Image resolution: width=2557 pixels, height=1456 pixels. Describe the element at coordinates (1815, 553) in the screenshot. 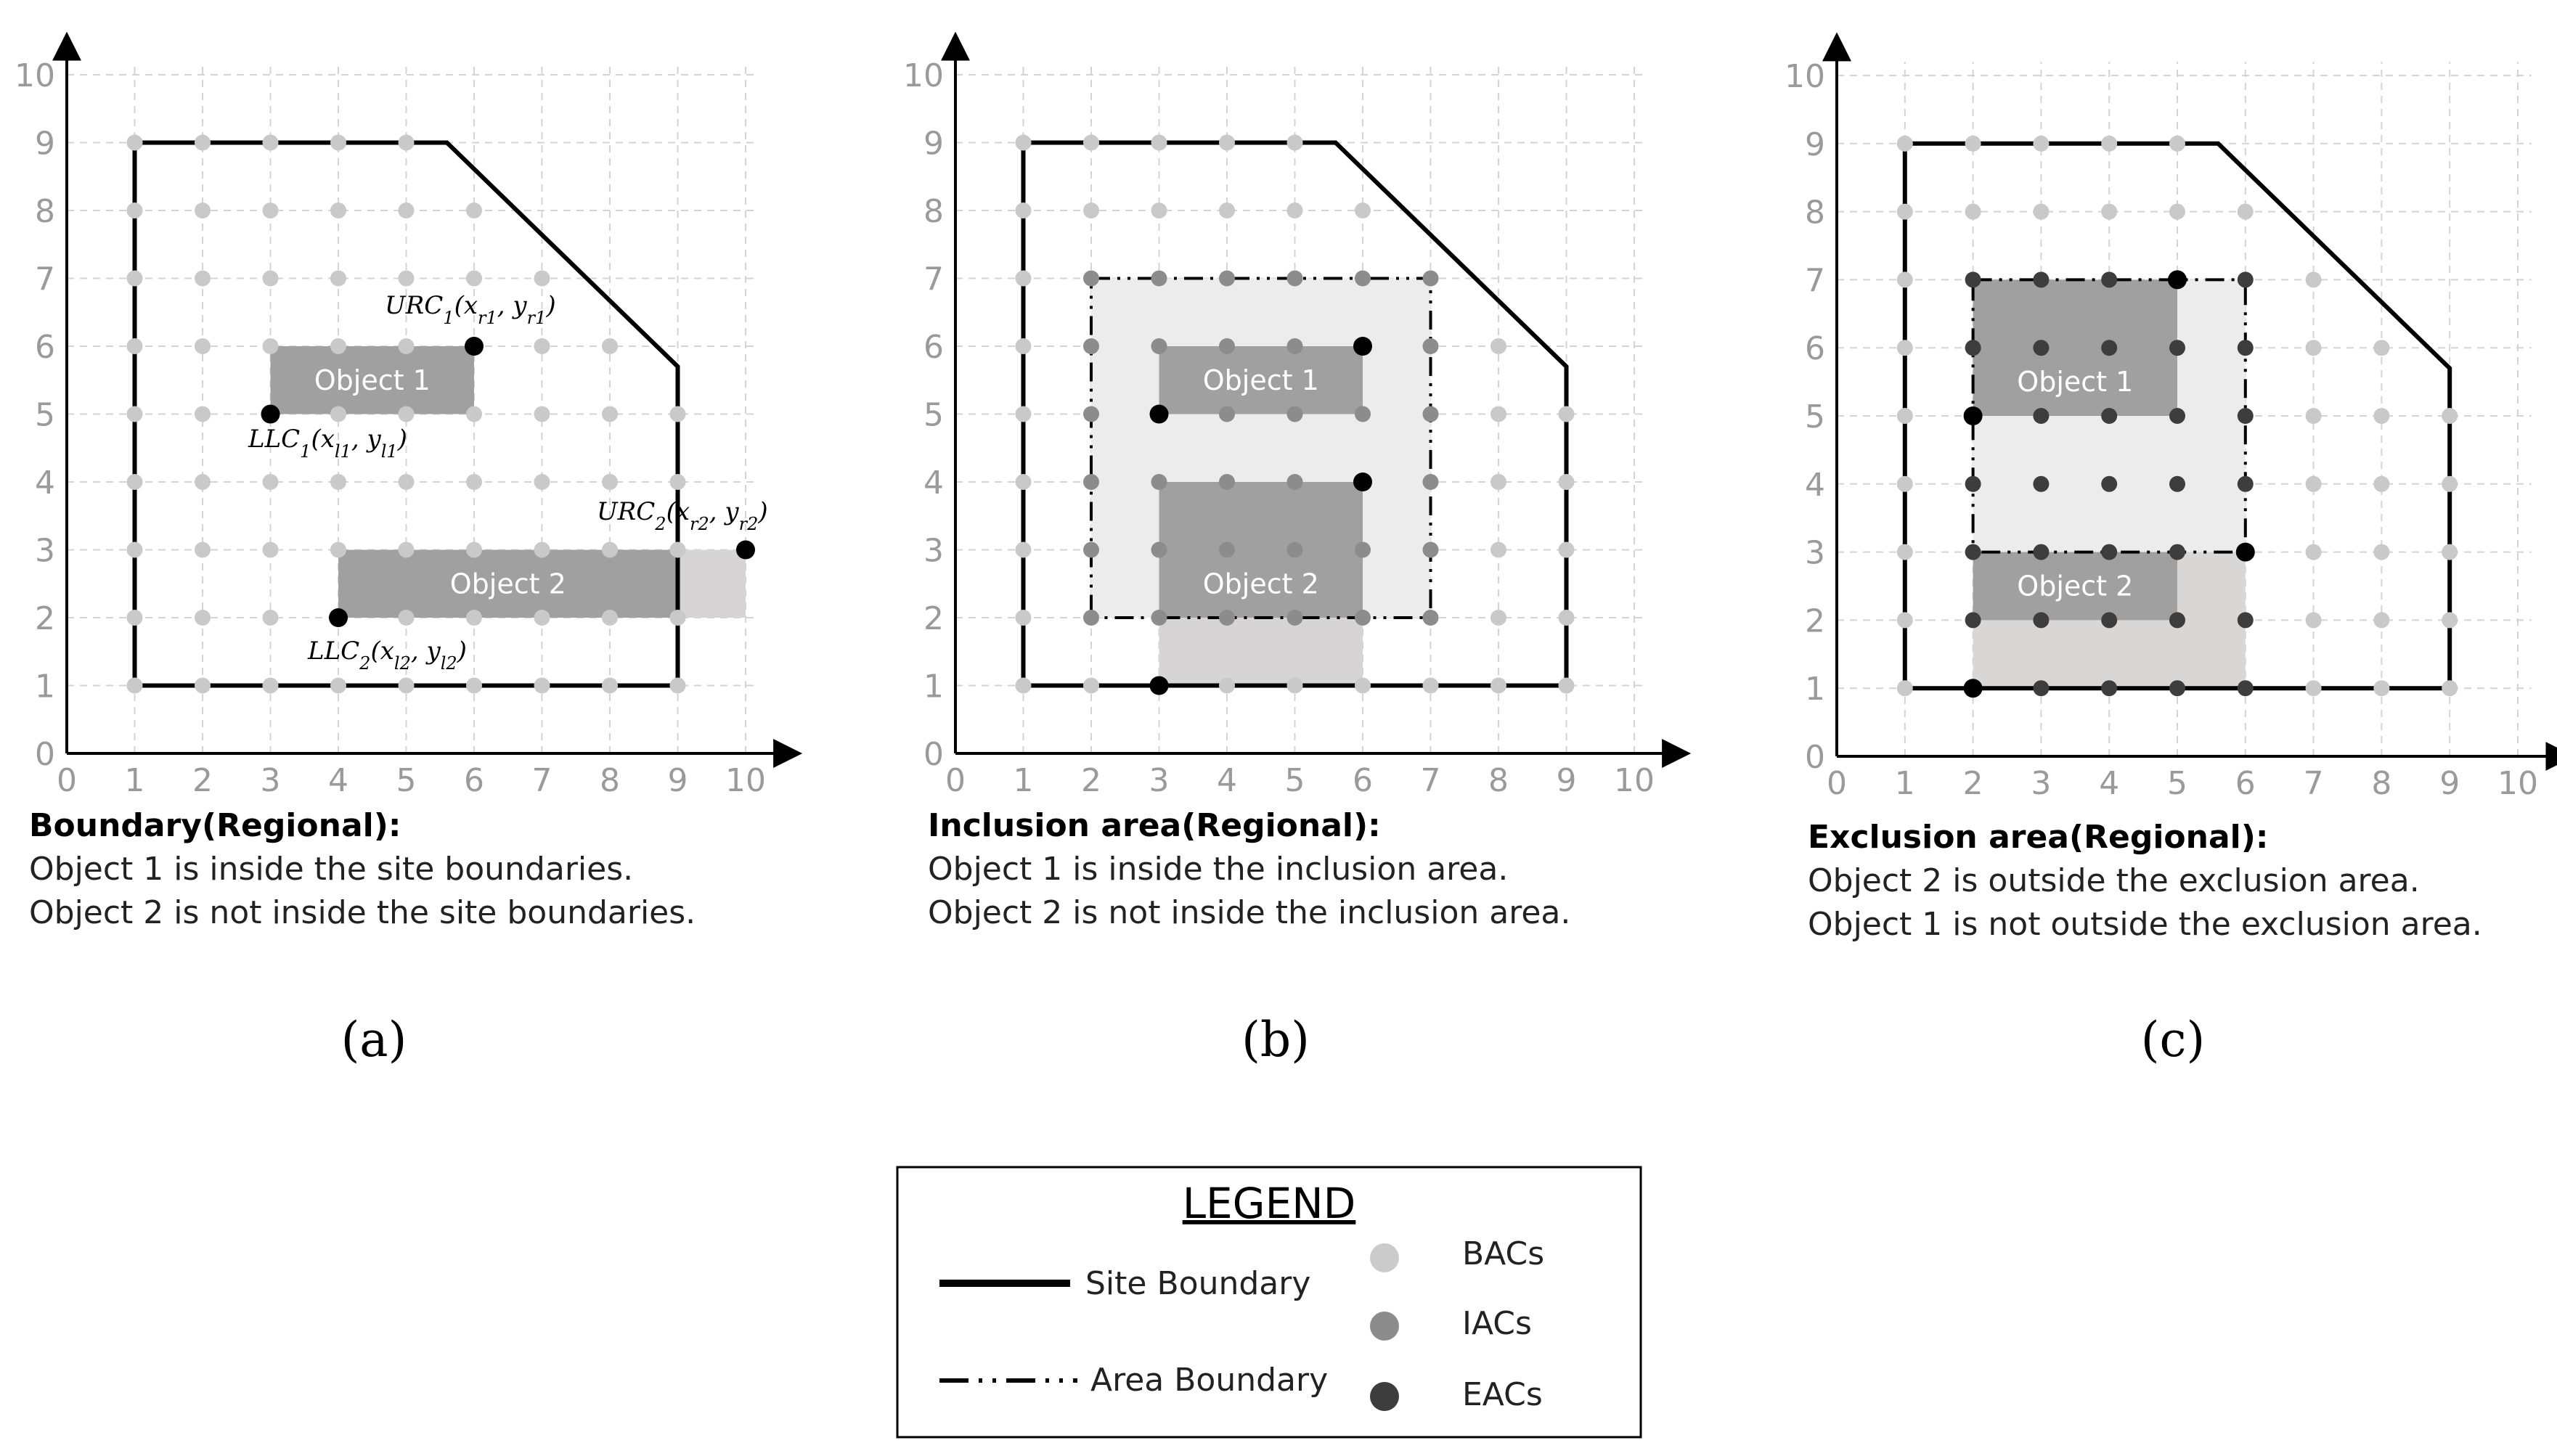

I see `y-tick-label: 3` at that location.